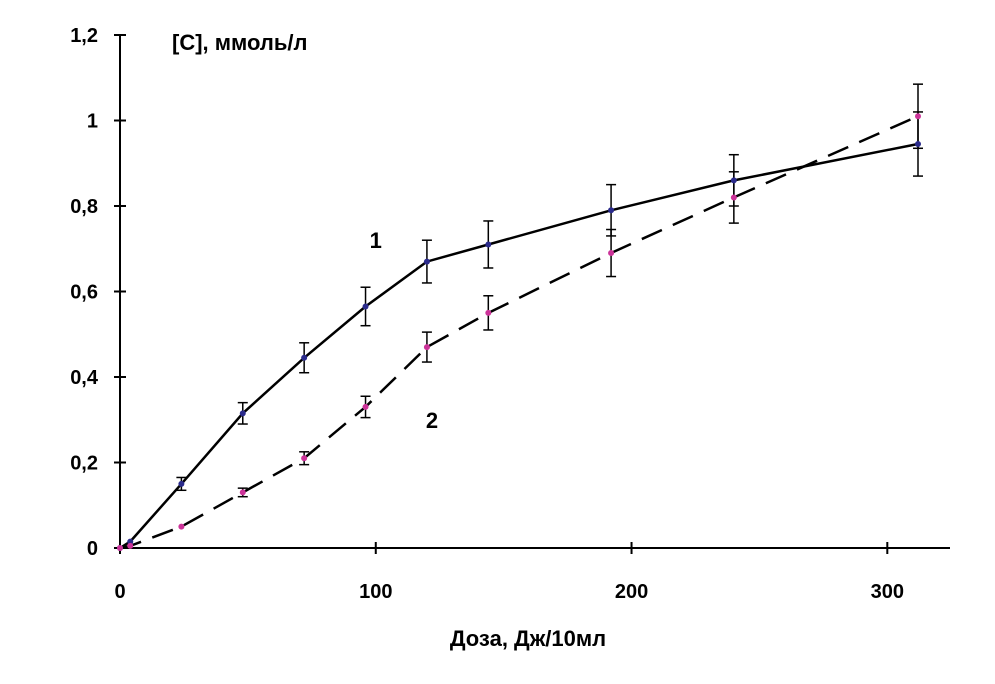  Describe the element at coordinates (887, 592) in the screenshot. I see `x-tick-label: 300` at that location.